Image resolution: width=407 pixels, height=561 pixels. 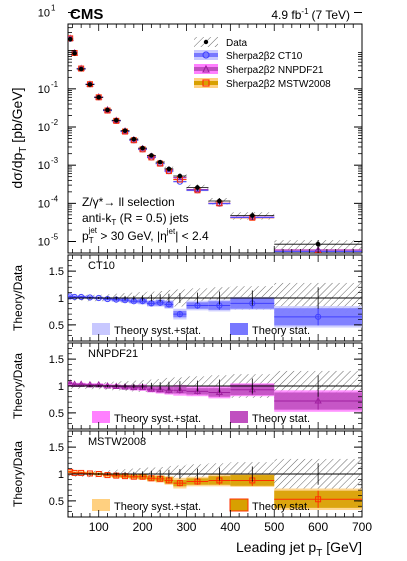 I want to click on ratio-ylabel-ct10: Theory/Data, so click(x=18, y=298).